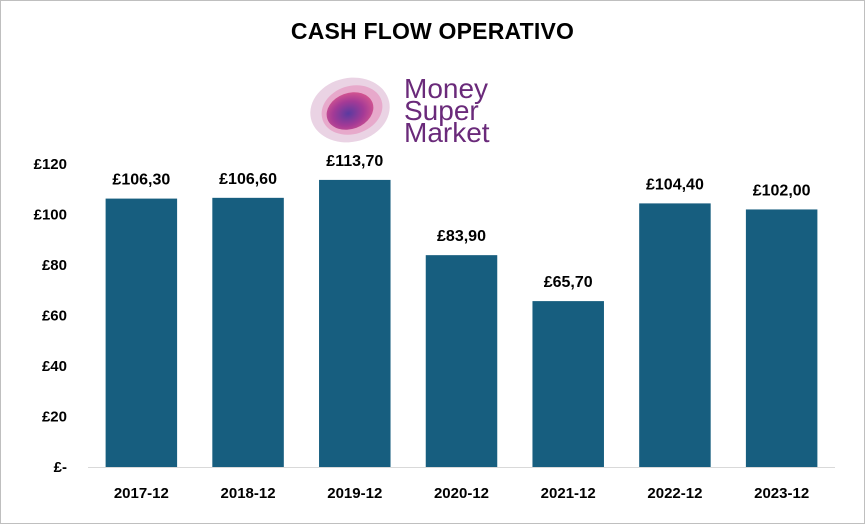  What do you see at coordinates (441, 110) in the screenshot?
I see `logo-text-super: Super` at bounding box center [441, 110].